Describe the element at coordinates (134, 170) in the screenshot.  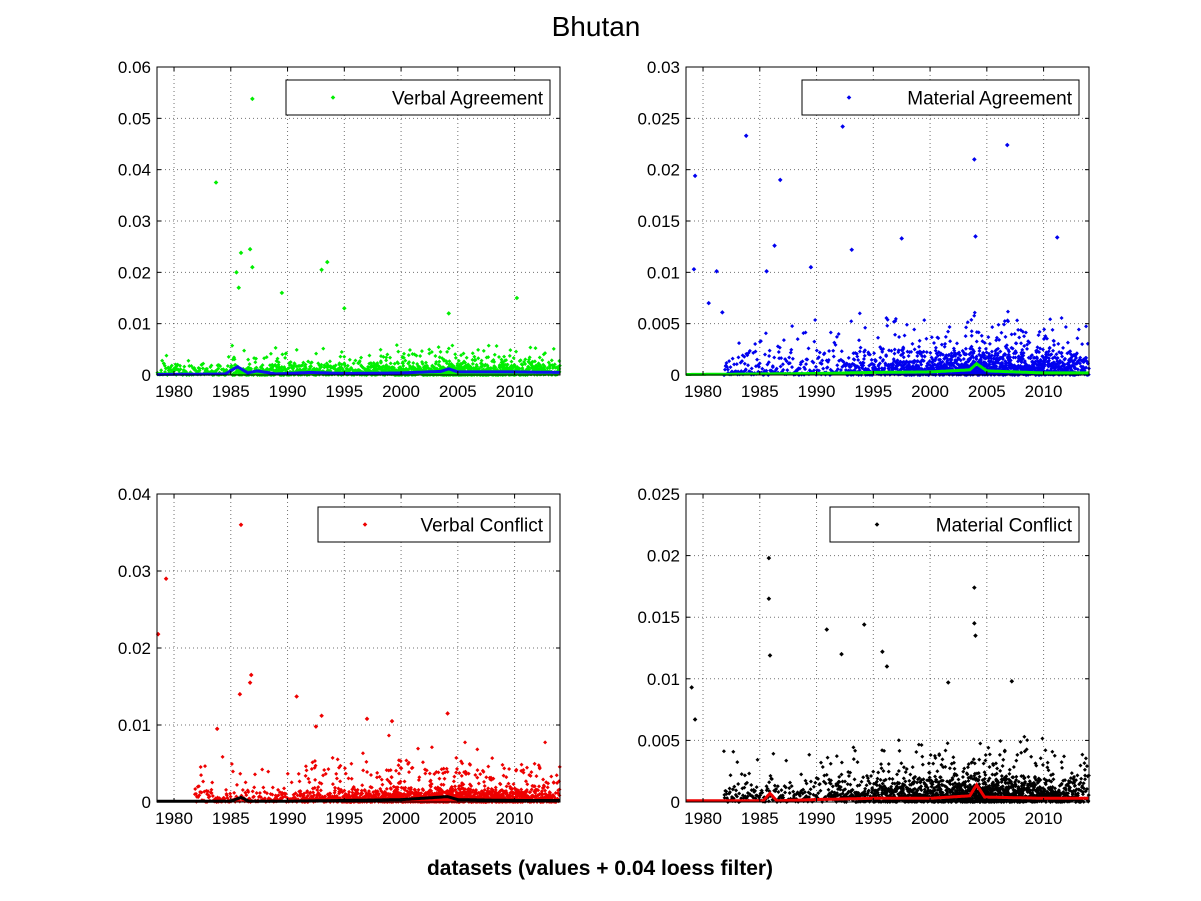
I see `y-tick-label: 0.04` at that location.